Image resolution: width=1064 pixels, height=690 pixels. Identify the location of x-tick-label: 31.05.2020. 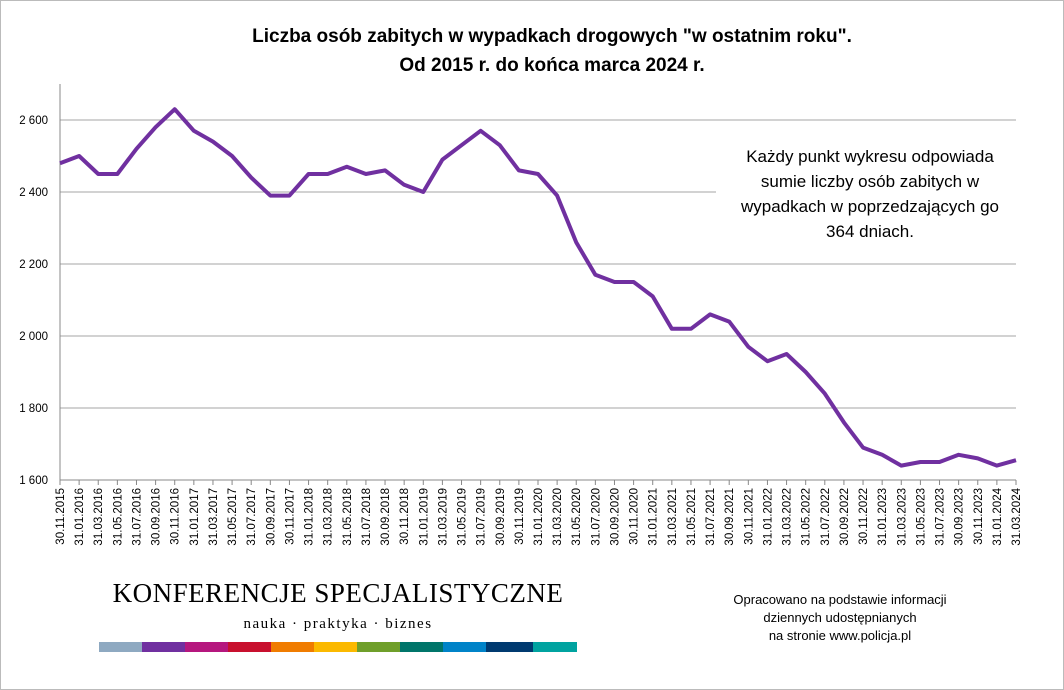
(577, 517).